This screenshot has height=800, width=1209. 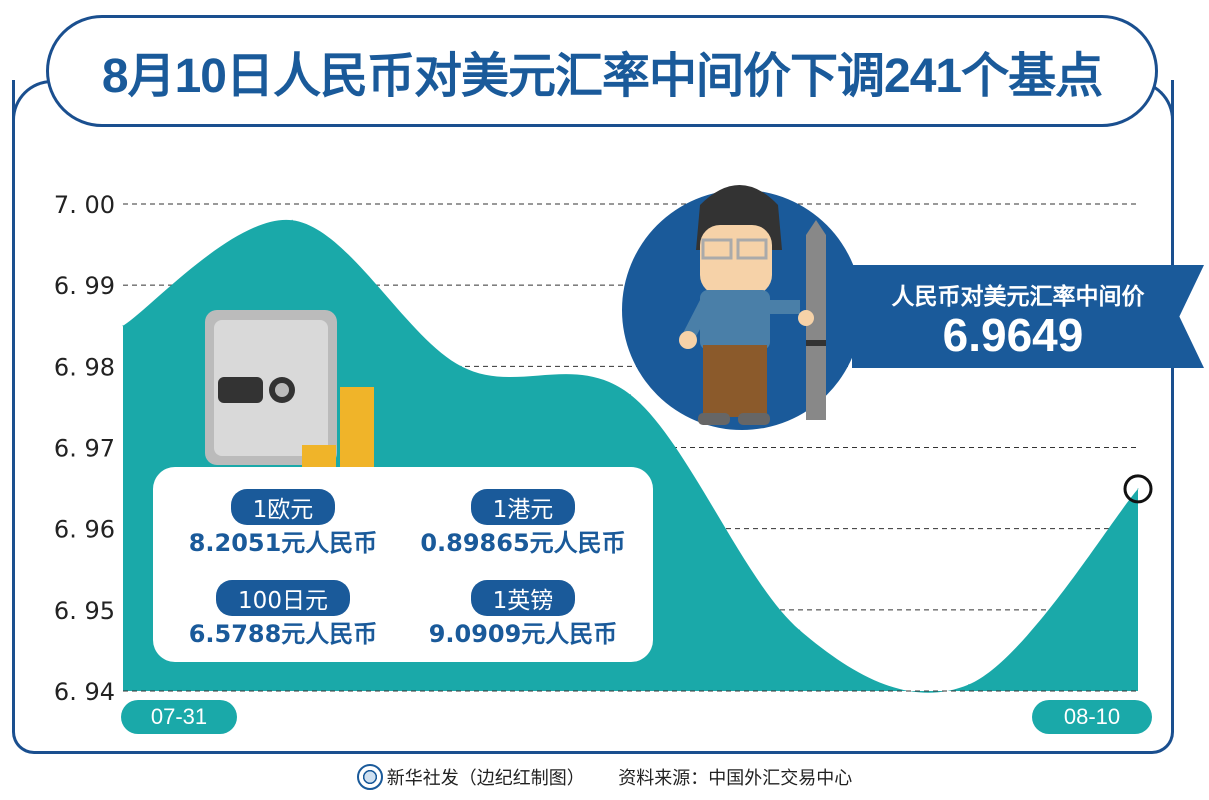 I want to click on x-tick-start: 07-31, so click(x=179, y=717).